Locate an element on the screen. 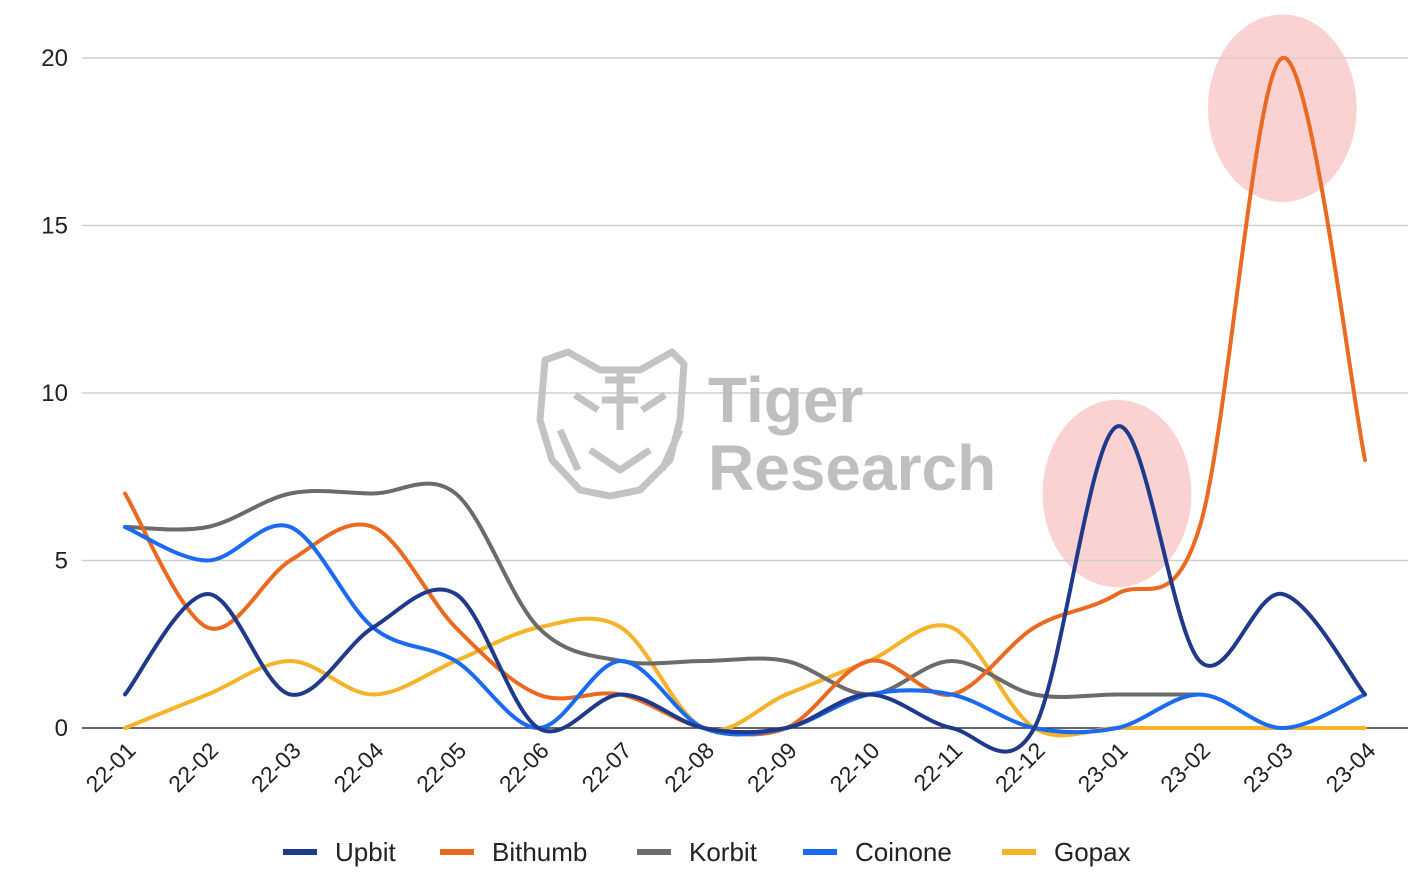  x-tick-label: 22-10 is located at coordinates (855, 767).